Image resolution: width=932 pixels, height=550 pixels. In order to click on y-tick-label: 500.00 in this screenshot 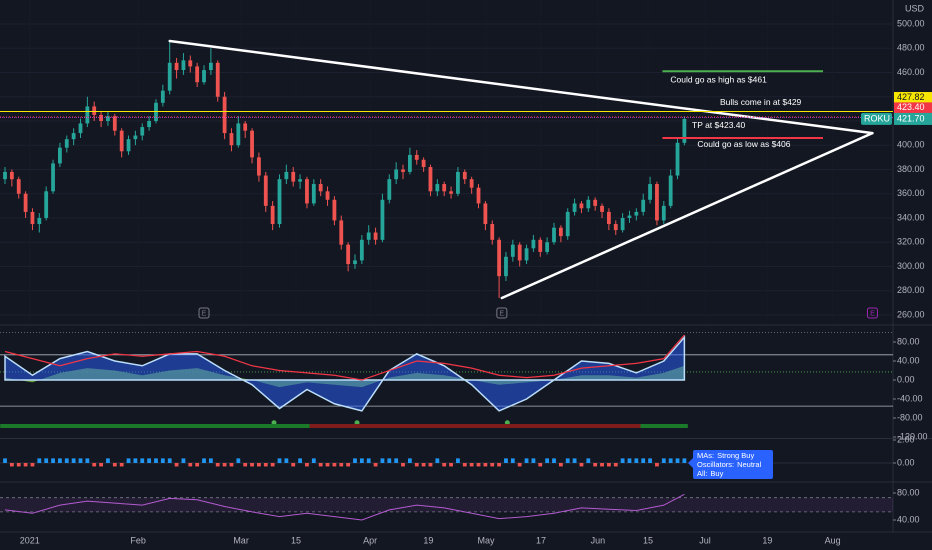, I will do `click(911, 23)`.